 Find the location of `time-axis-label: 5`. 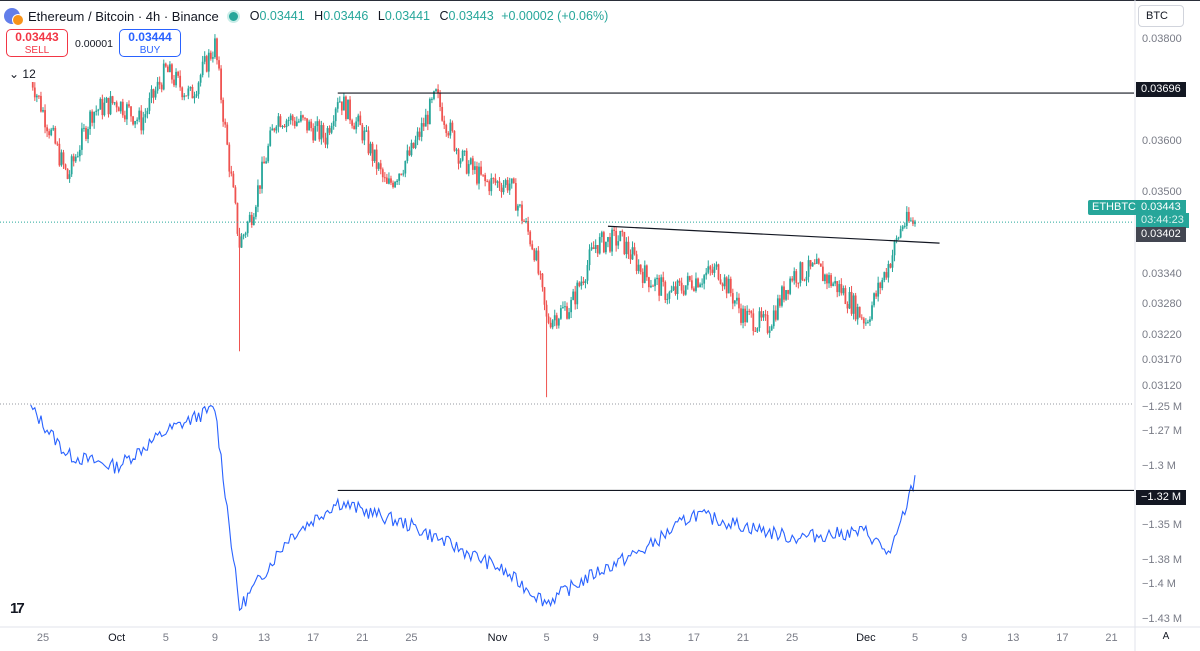

time-axis-label: 5 is located at coordinates (165, 638).